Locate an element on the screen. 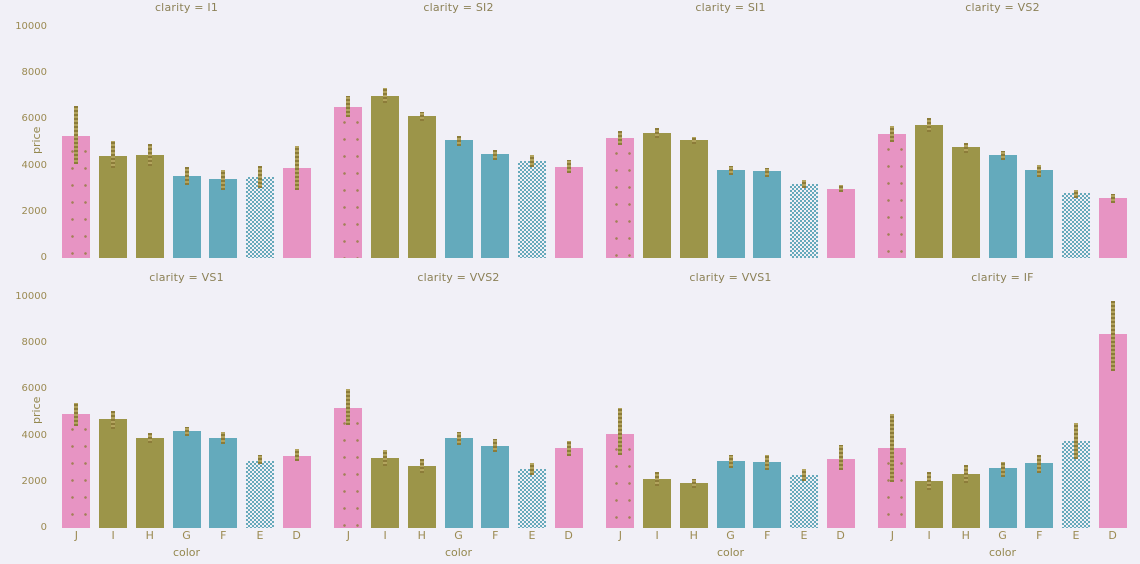  y-axis: price 10000 8000 6000 4000 2000 0 is located at coordinates (27, 401).